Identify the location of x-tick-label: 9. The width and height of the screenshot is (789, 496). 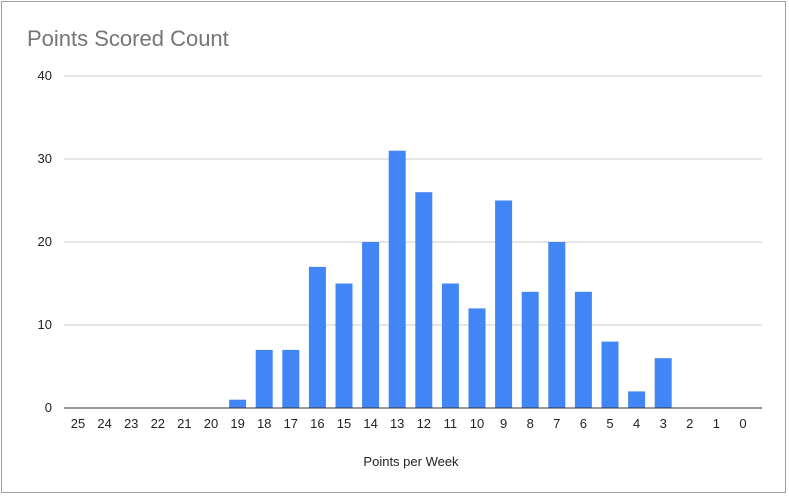
(503, 423).